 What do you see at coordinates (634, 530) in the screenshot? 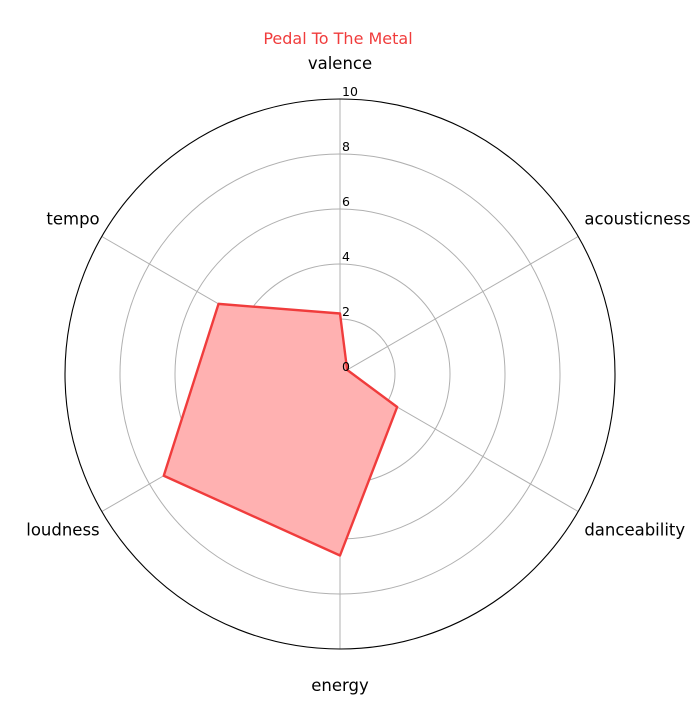
I see `axis-label-danceability: danceability` at bounding box center [634, 530].